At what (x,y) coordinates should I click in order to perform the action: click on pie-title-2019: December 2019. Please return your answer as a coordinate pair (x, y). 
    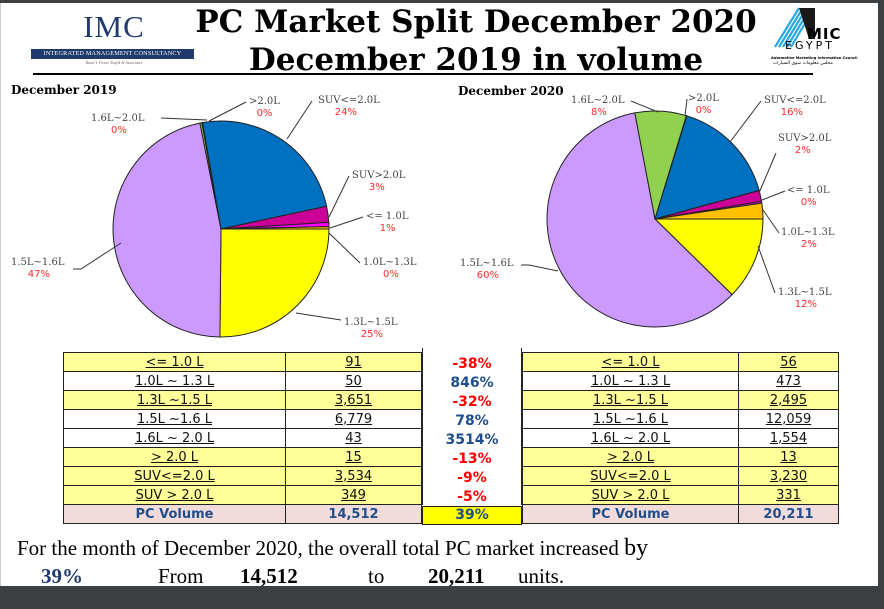
    Looking at the image, I should click on (64, 90).